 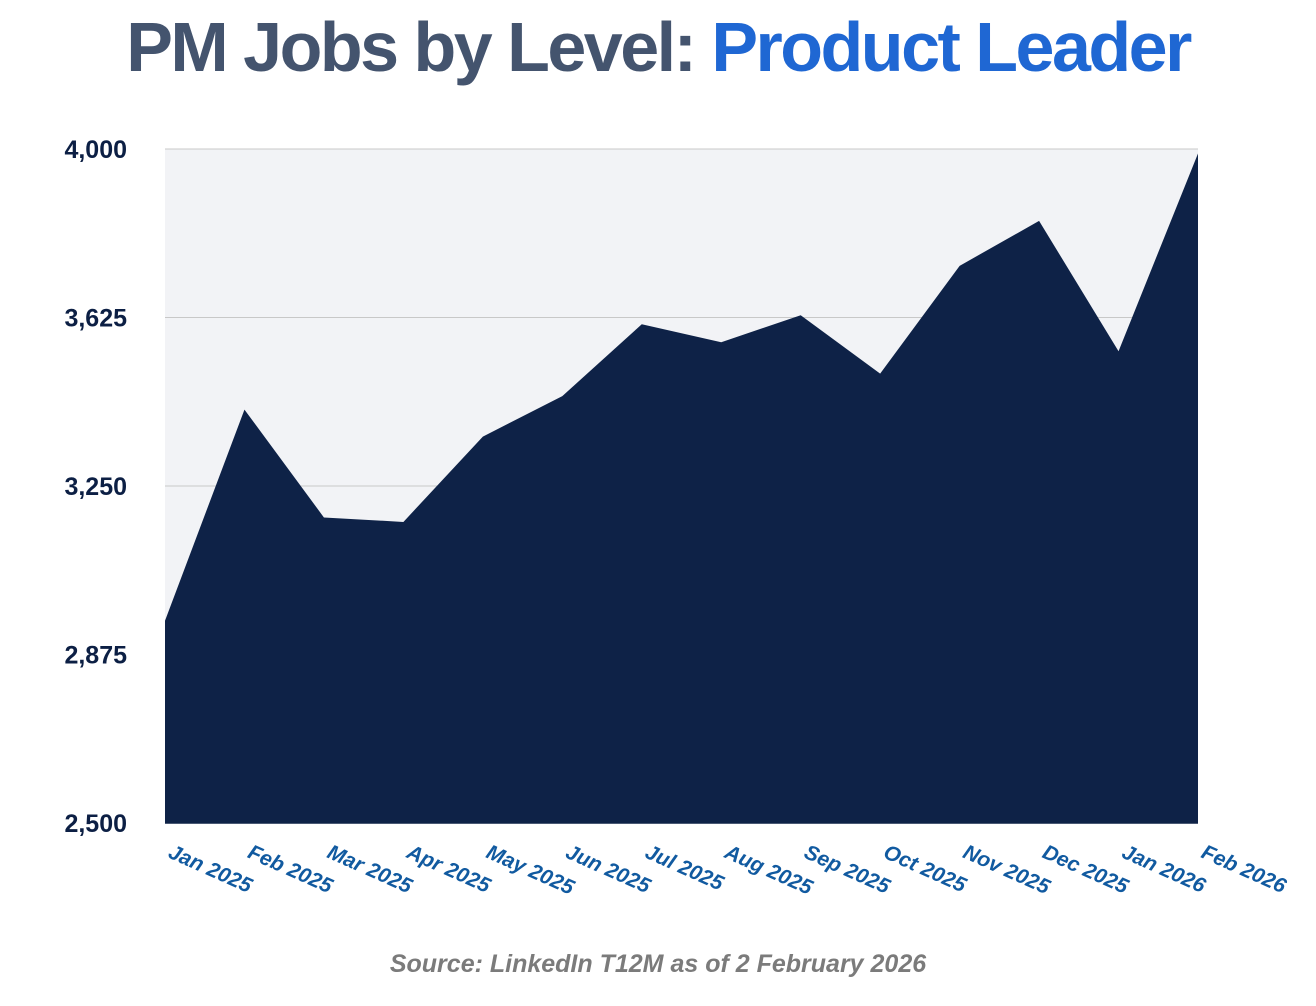 What do you see at coordinates (1085, 870) in the screenshot?
I see `x-tick-label: Dec 2025` at bounding box center [1085, 870].